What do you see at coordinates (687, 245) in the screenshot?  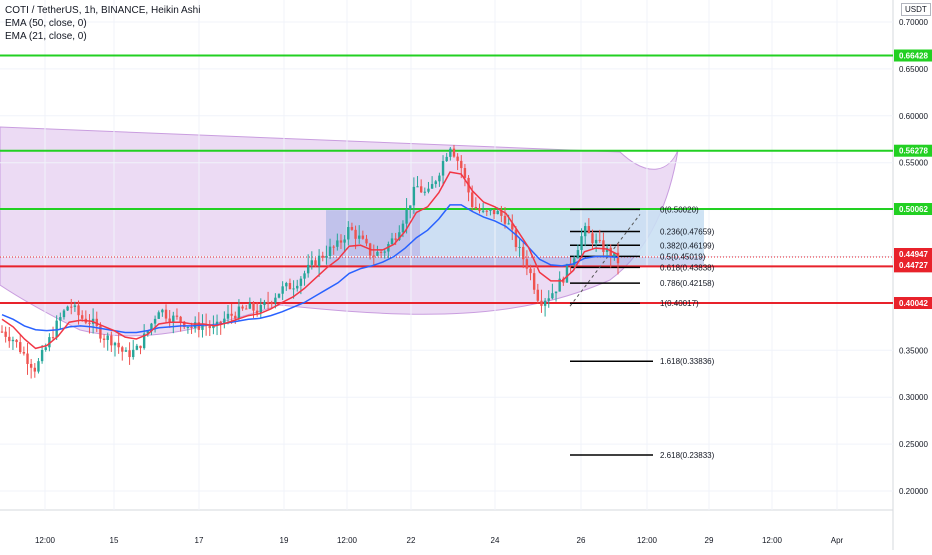 I see `fib-label: 0.382(0.46199)` at bounding box center [687, 245].